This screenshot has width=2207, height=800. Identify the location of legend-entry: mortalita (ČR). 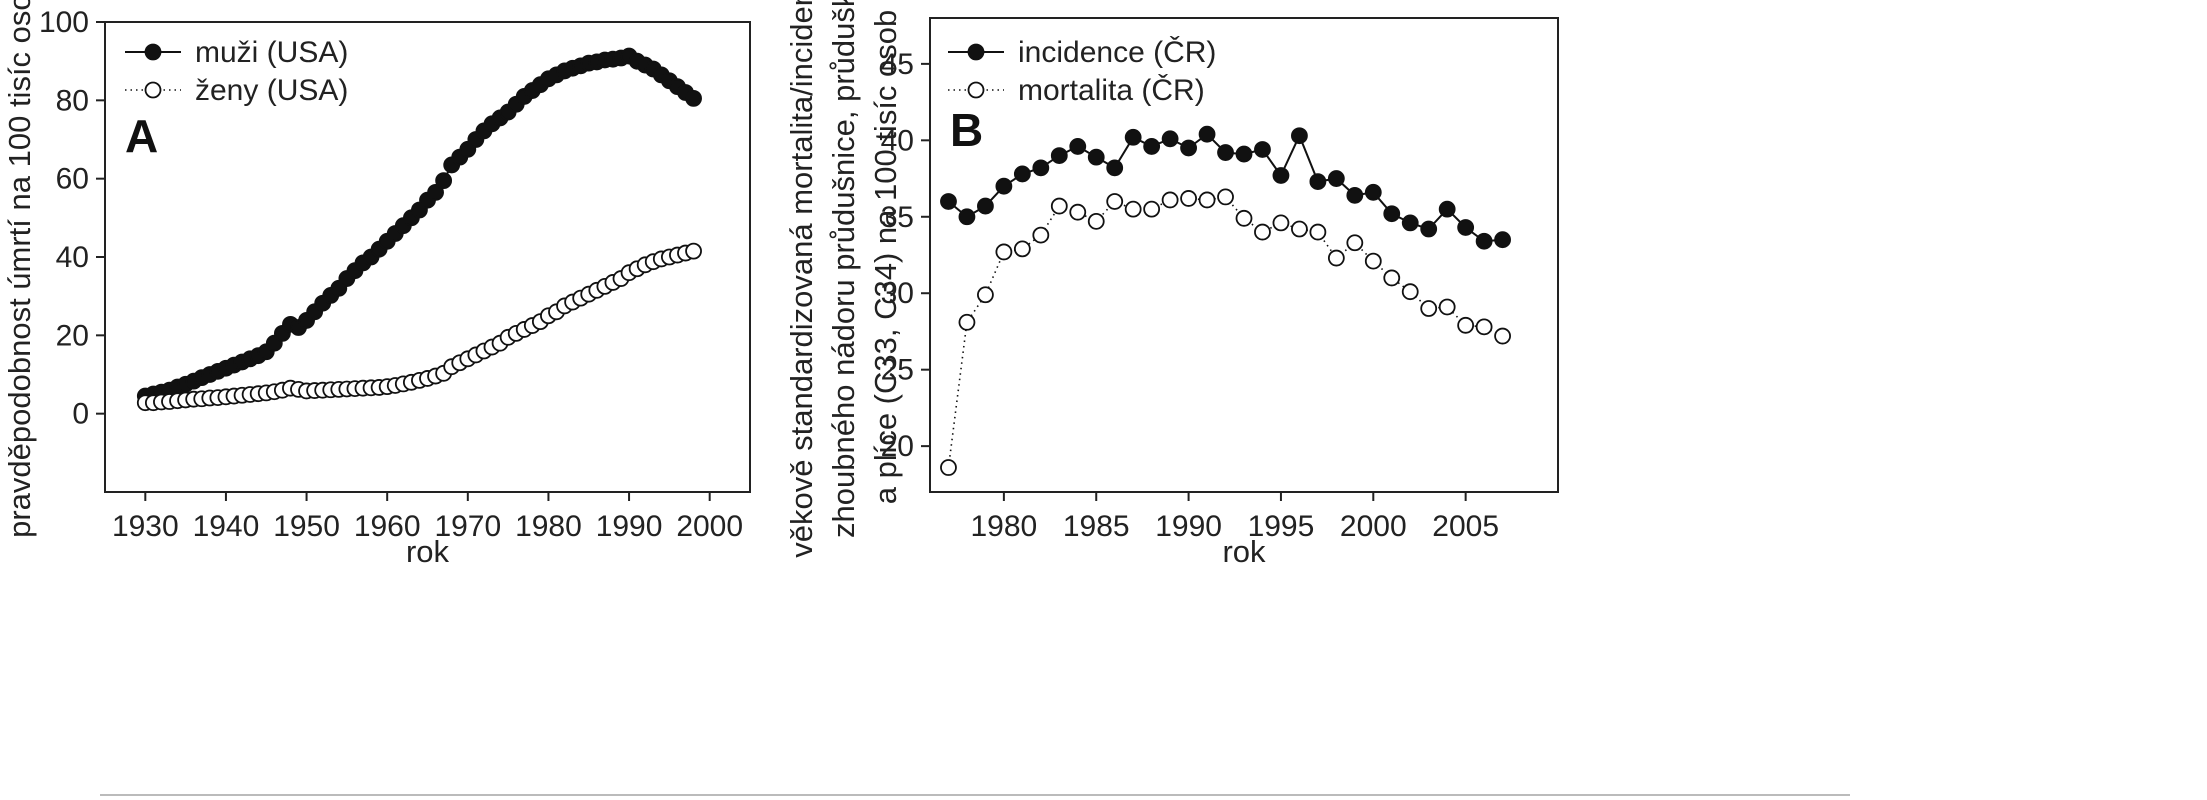
(1076, 90).